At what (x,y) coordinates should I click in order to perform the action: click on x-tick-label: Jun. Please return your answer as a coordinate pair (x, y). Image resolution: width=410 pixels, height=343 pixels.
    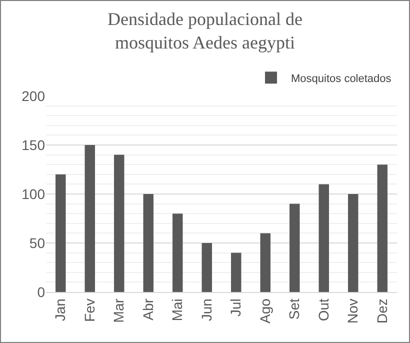
    Looking at the image, I should click on (206, 310).